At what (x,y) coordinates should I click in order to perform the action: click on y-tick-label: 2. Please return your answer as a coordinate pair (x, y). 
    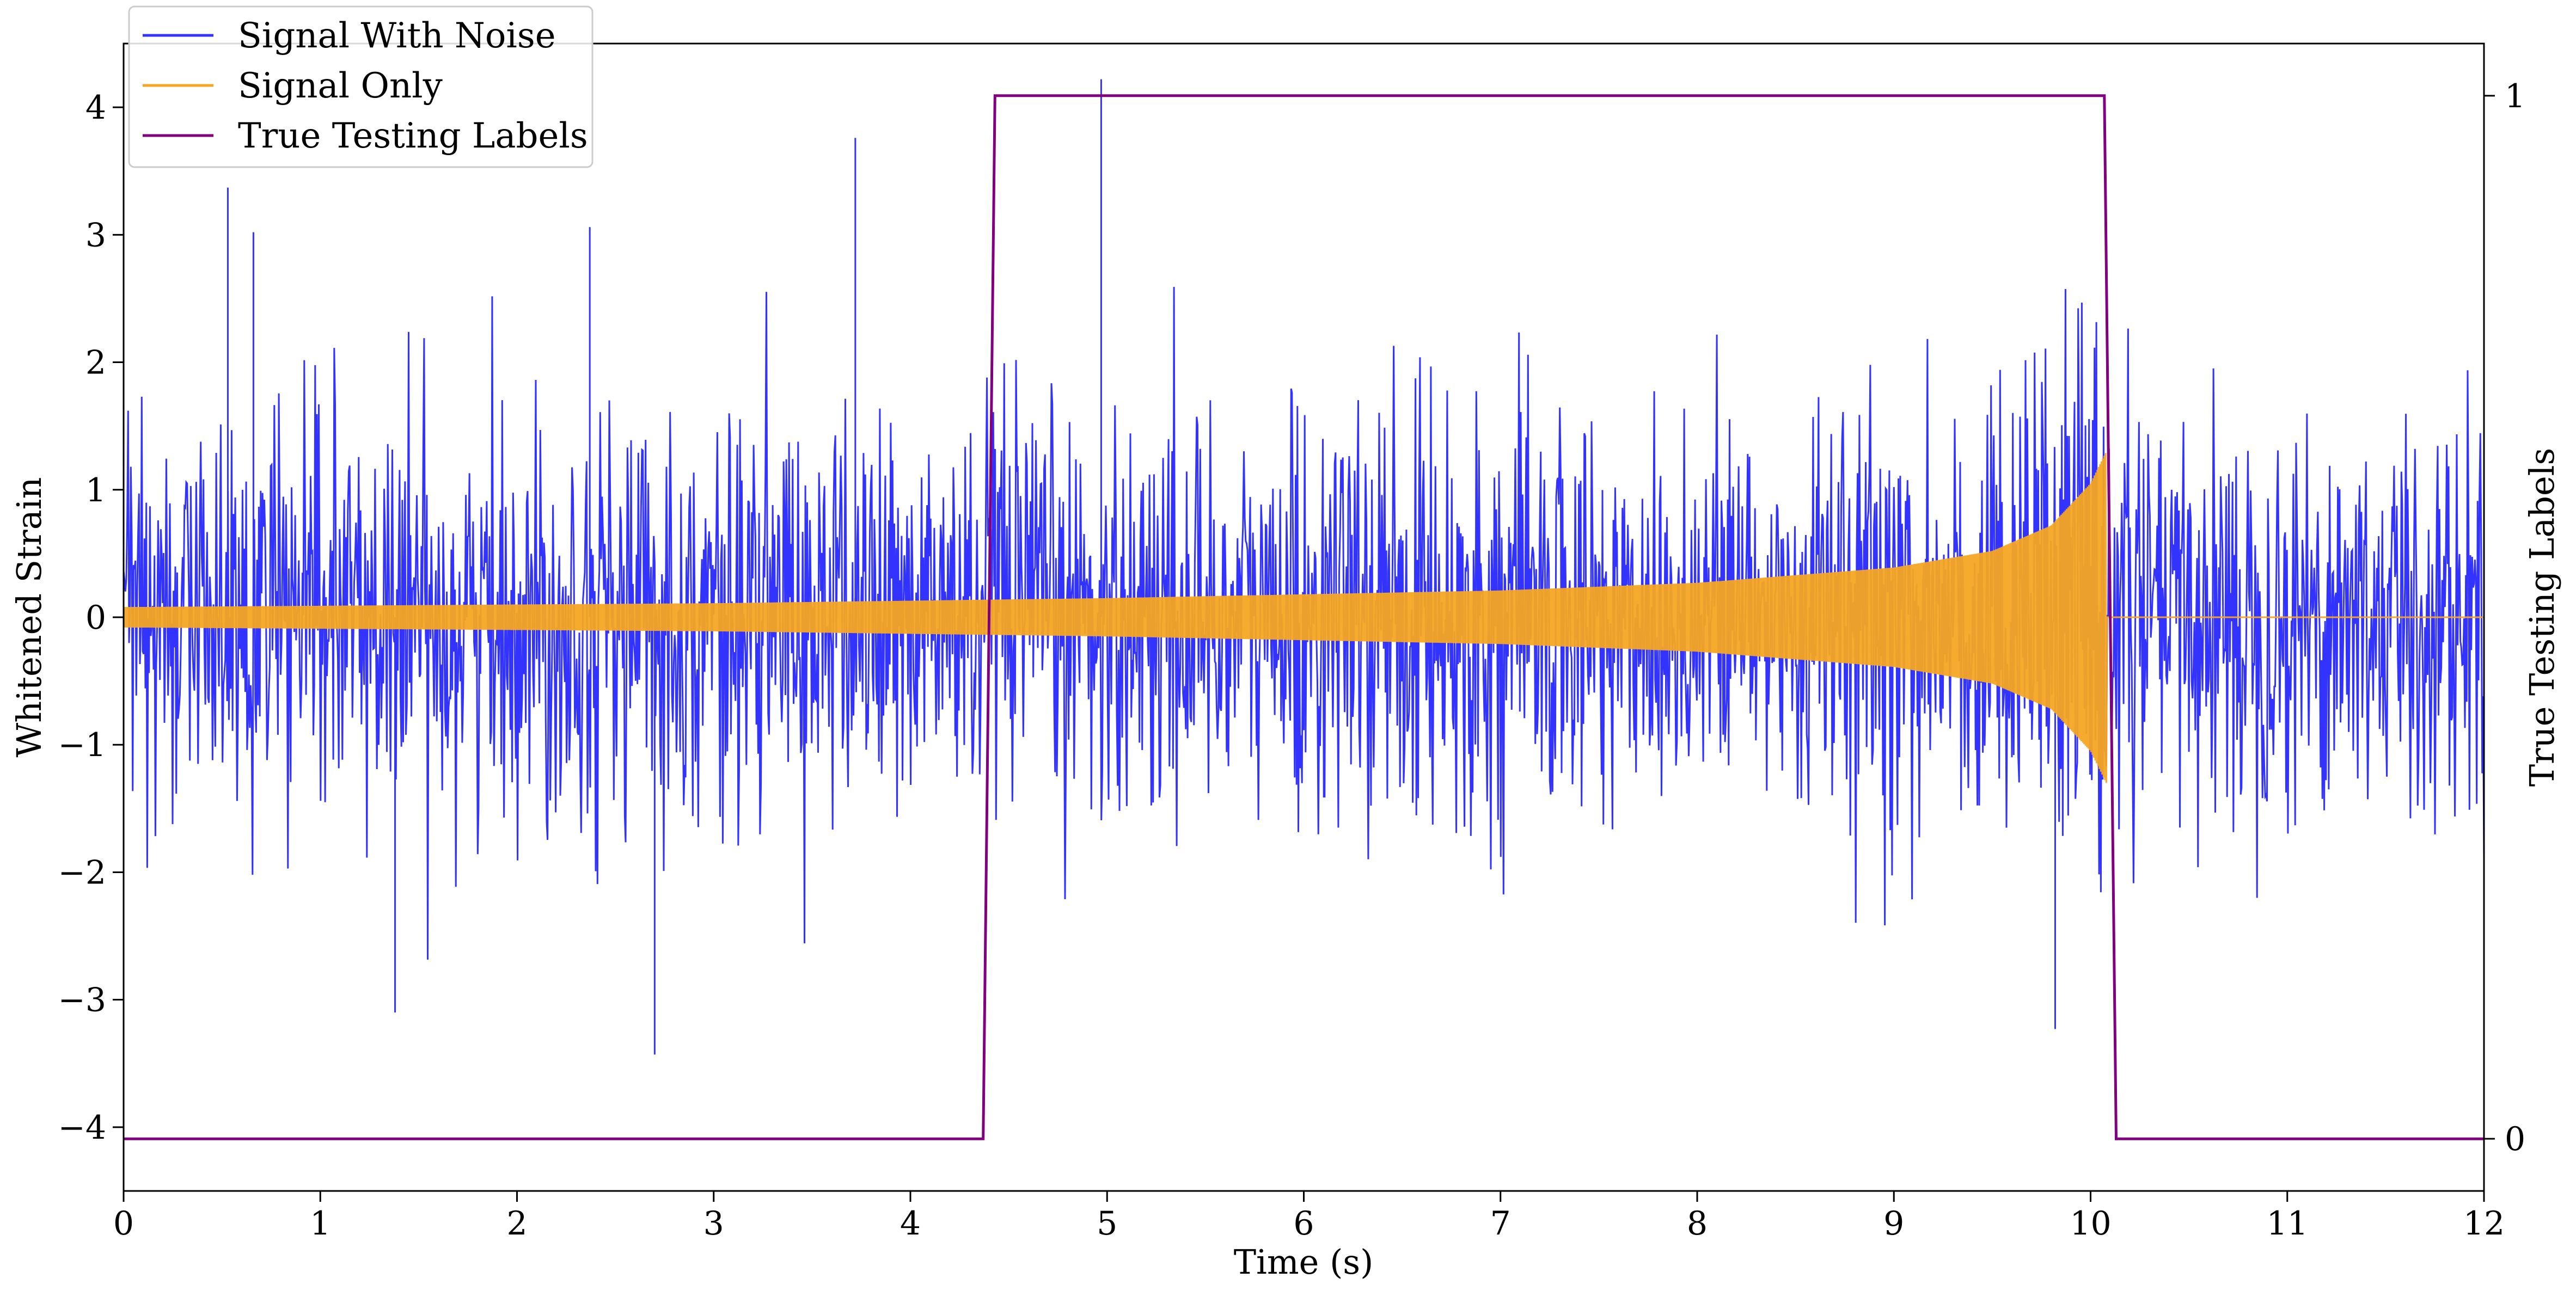
    Looking at the image, I should click on (95, 363).